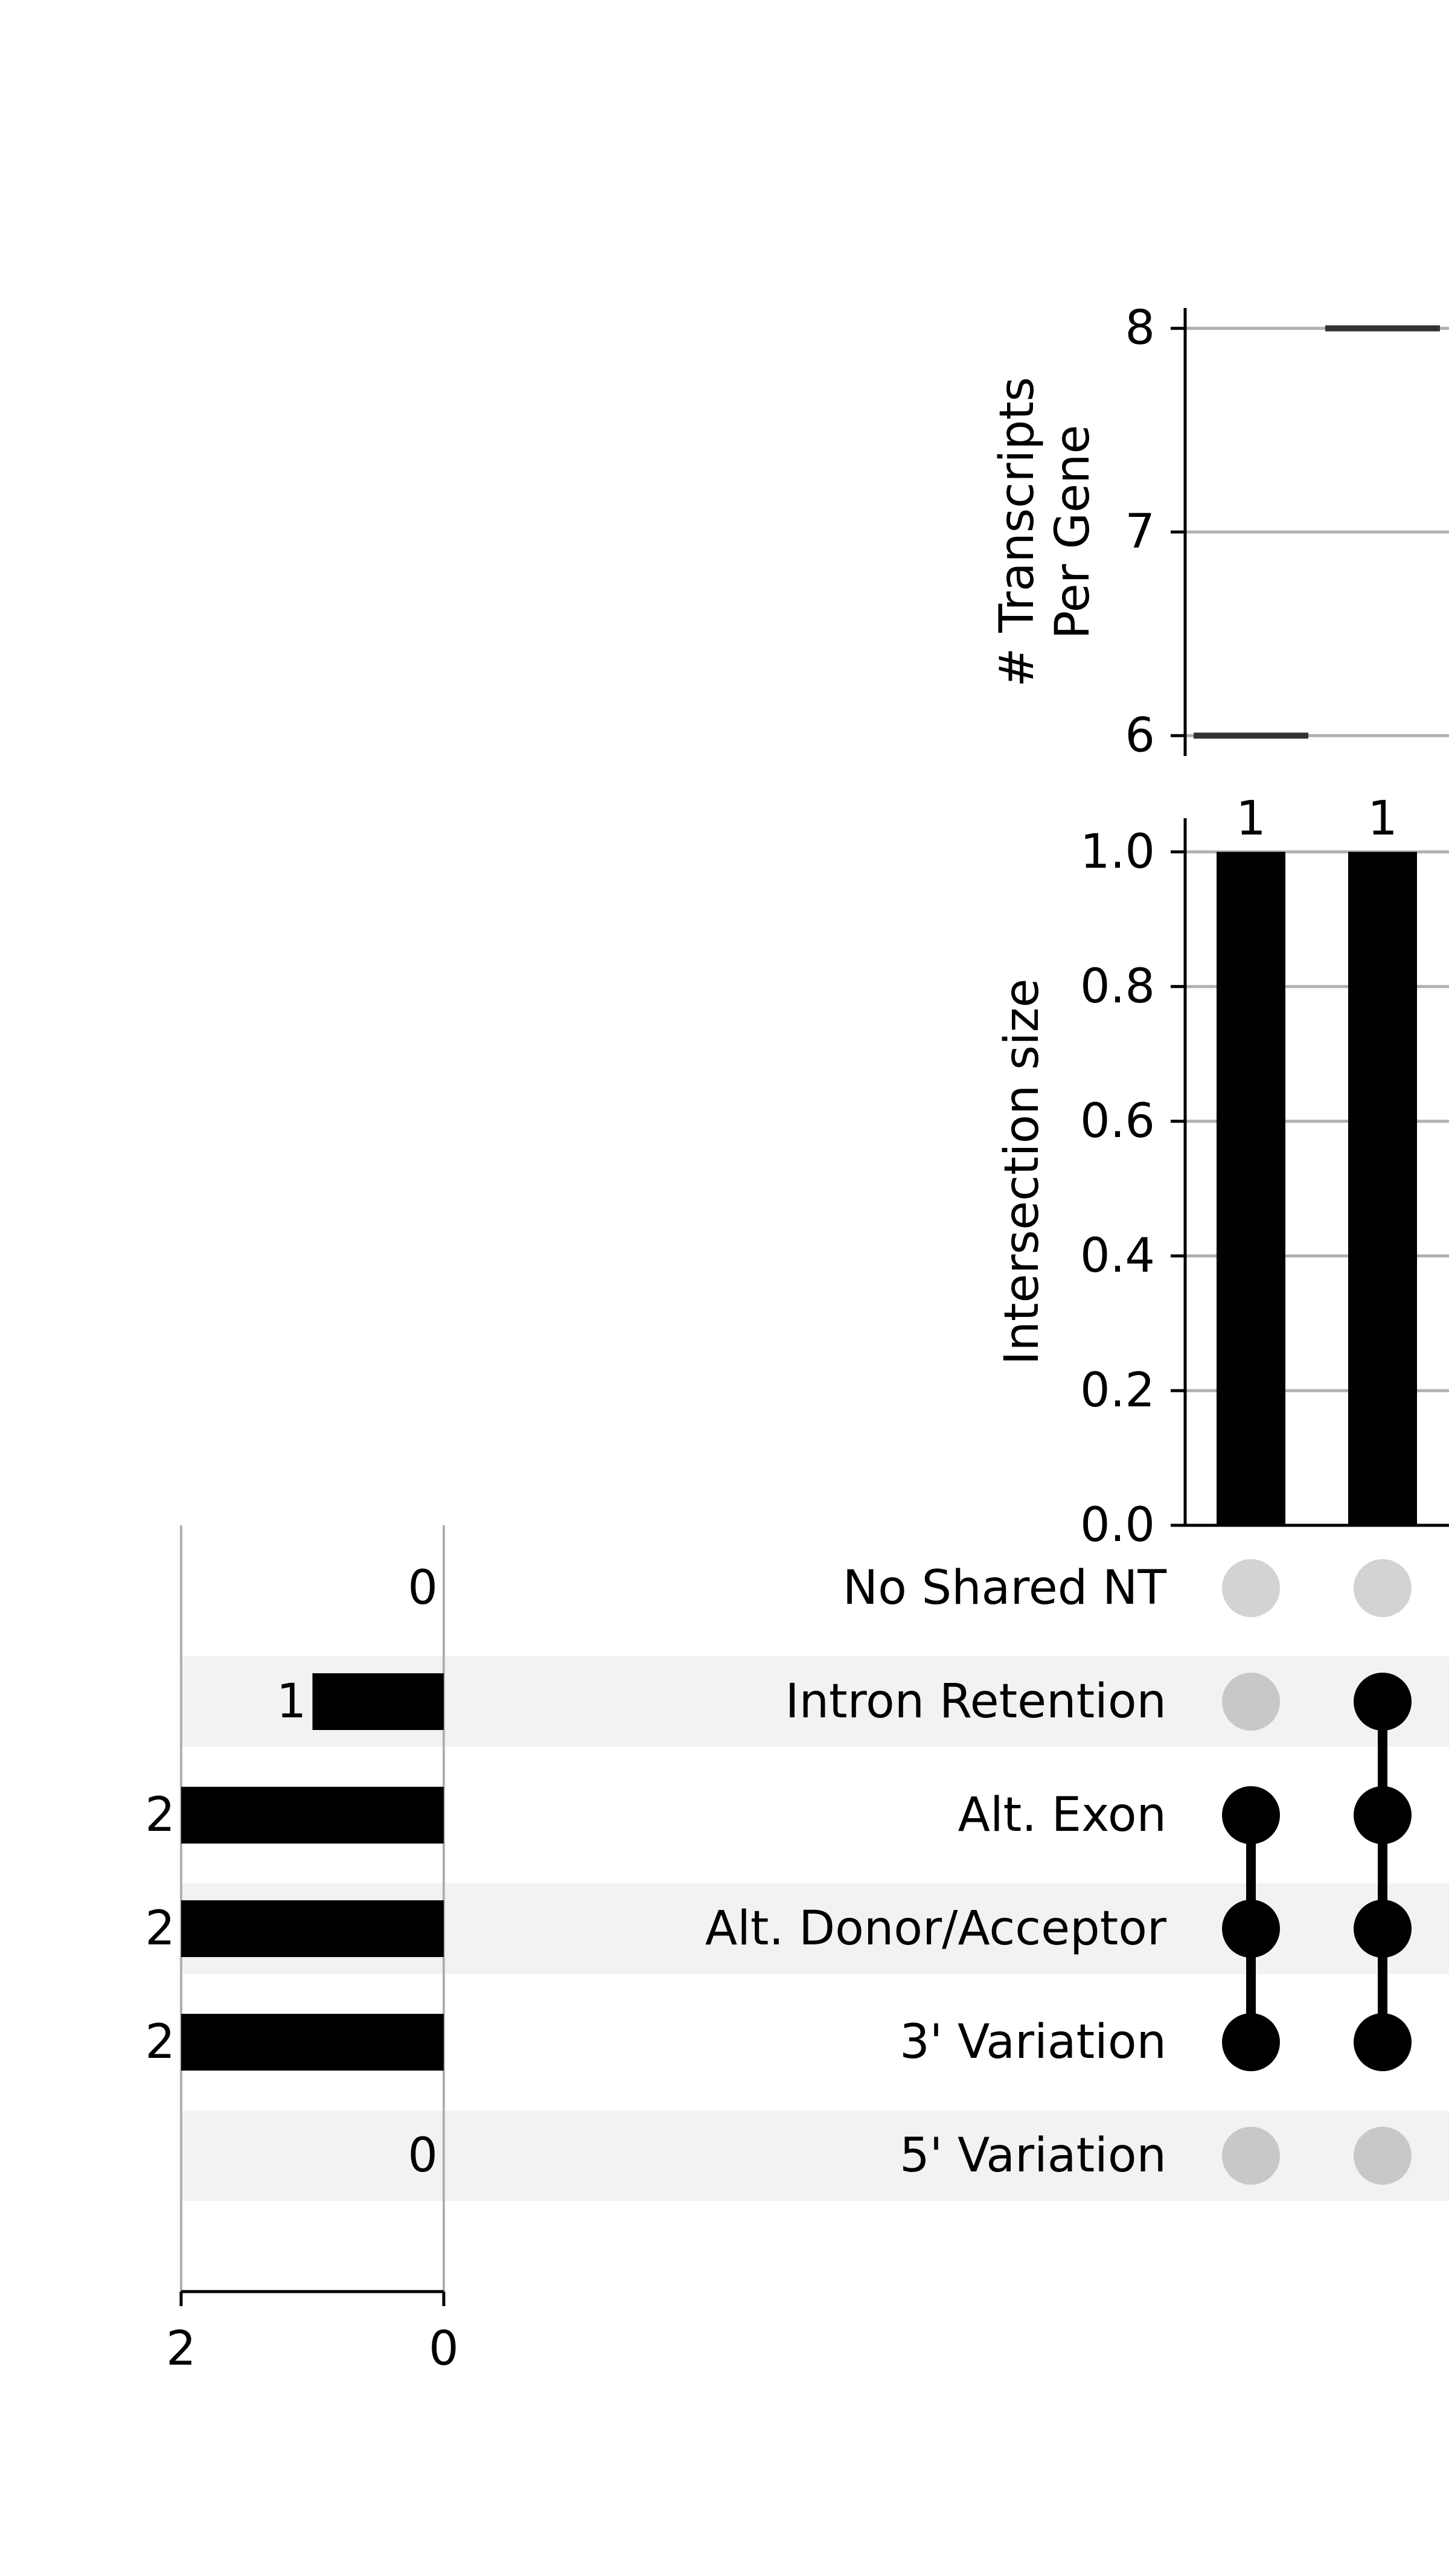 This screenshot has height=2576, width=1449. Describe the element at coordinates (1117, 1256) in the screenshot. I see `intersection-y-tick-label: 0.4` at that location.